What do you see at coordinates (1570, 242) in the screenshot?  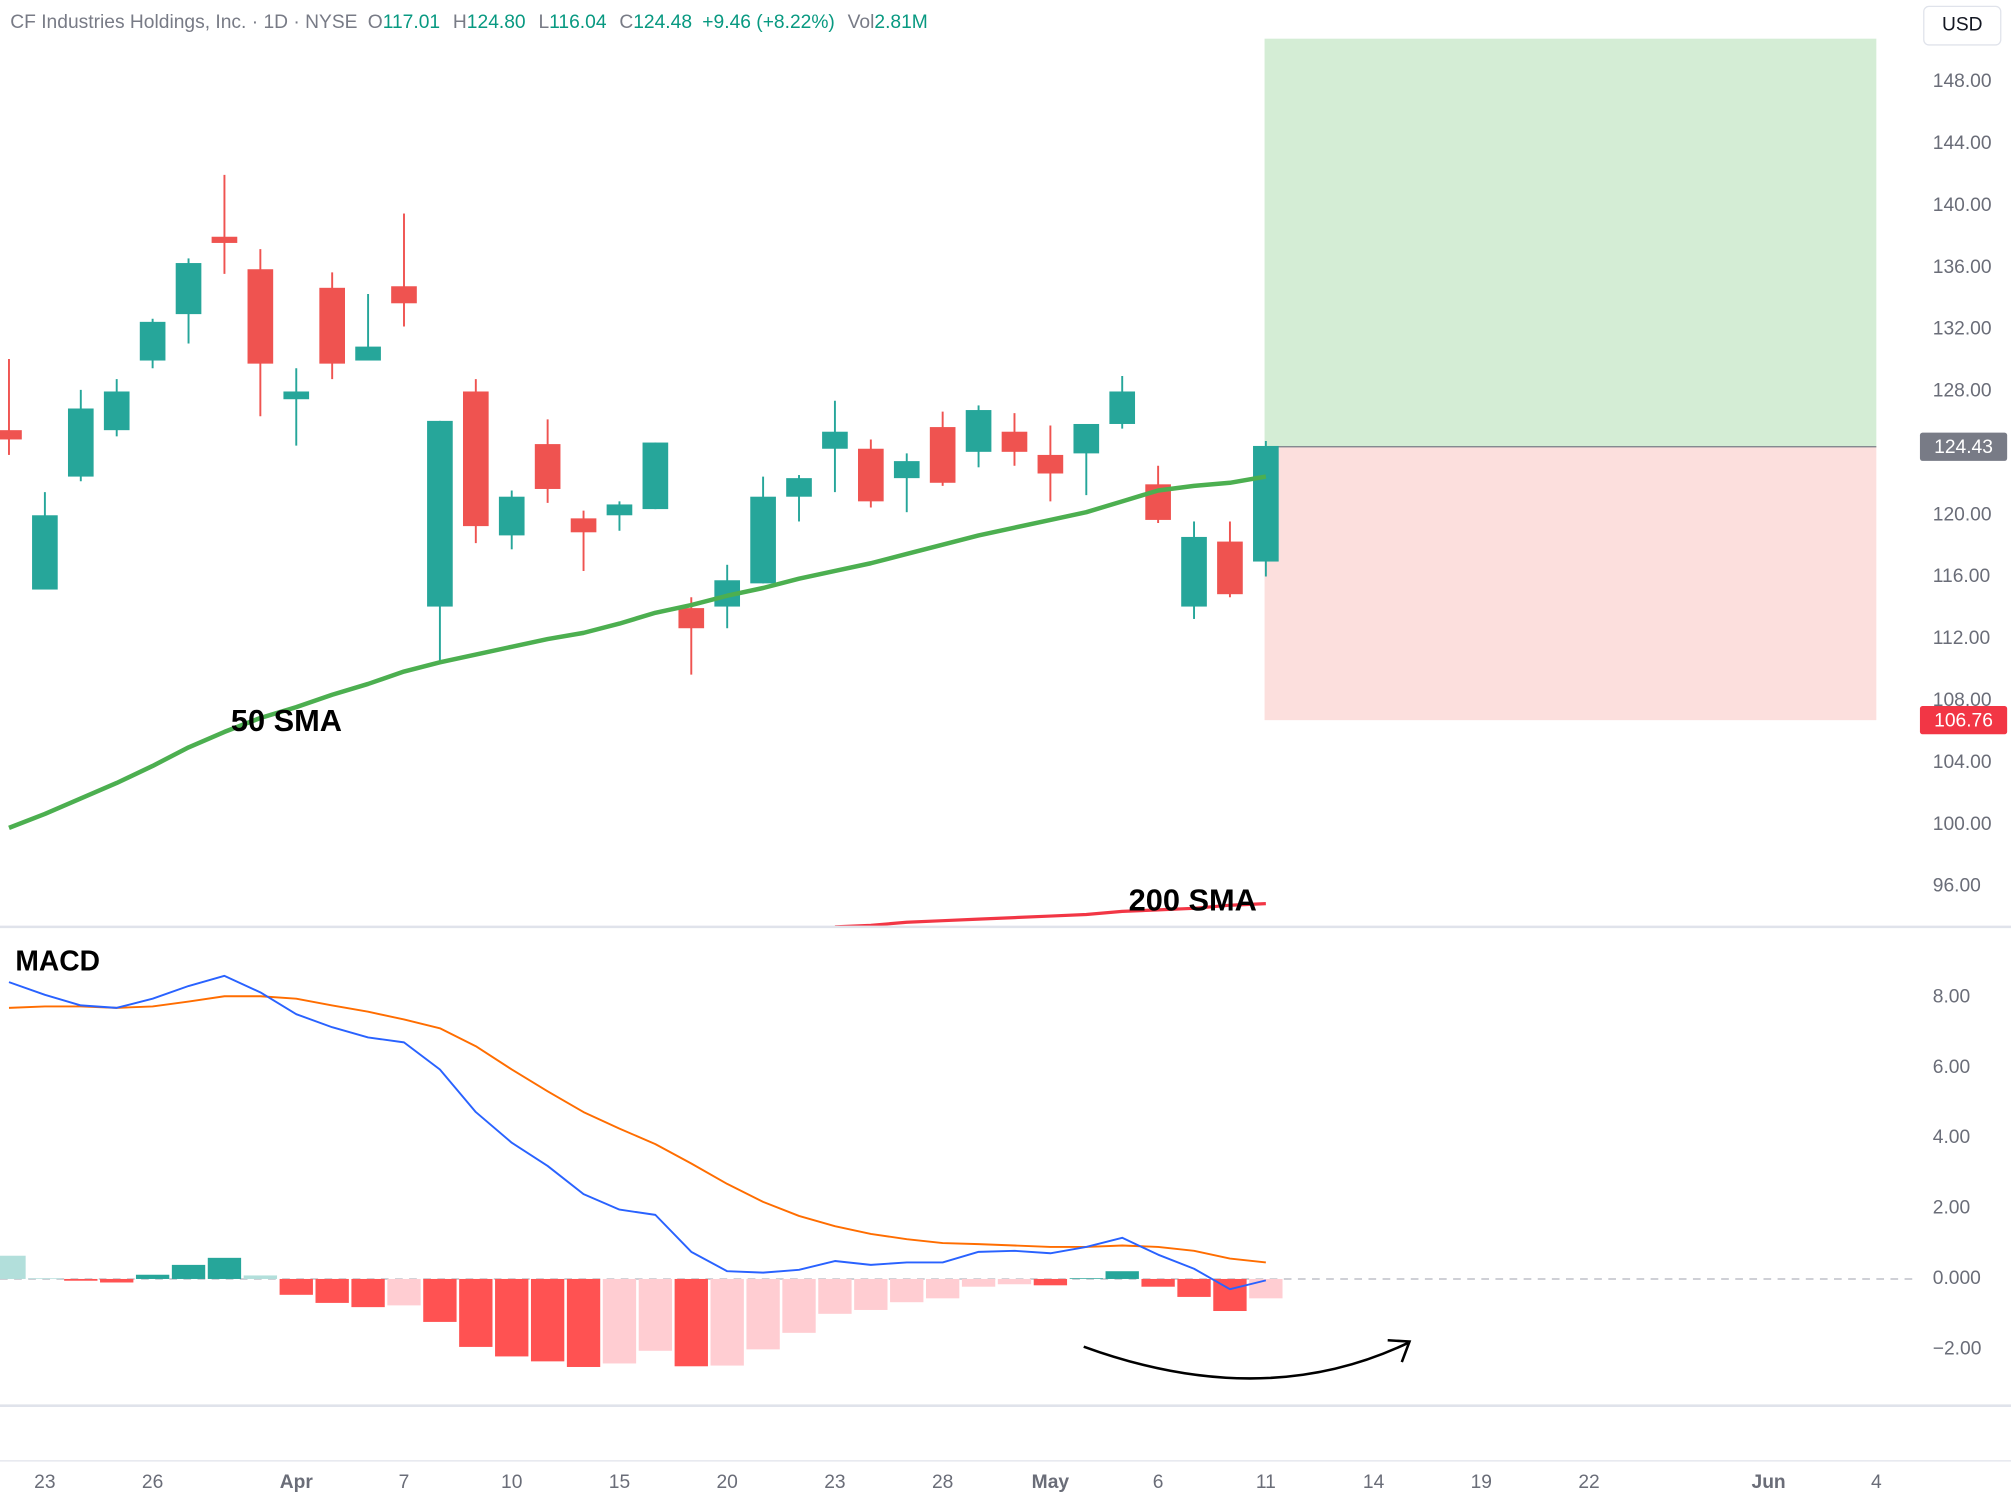 I see `target-zone` at bounding box center [1570, 242].